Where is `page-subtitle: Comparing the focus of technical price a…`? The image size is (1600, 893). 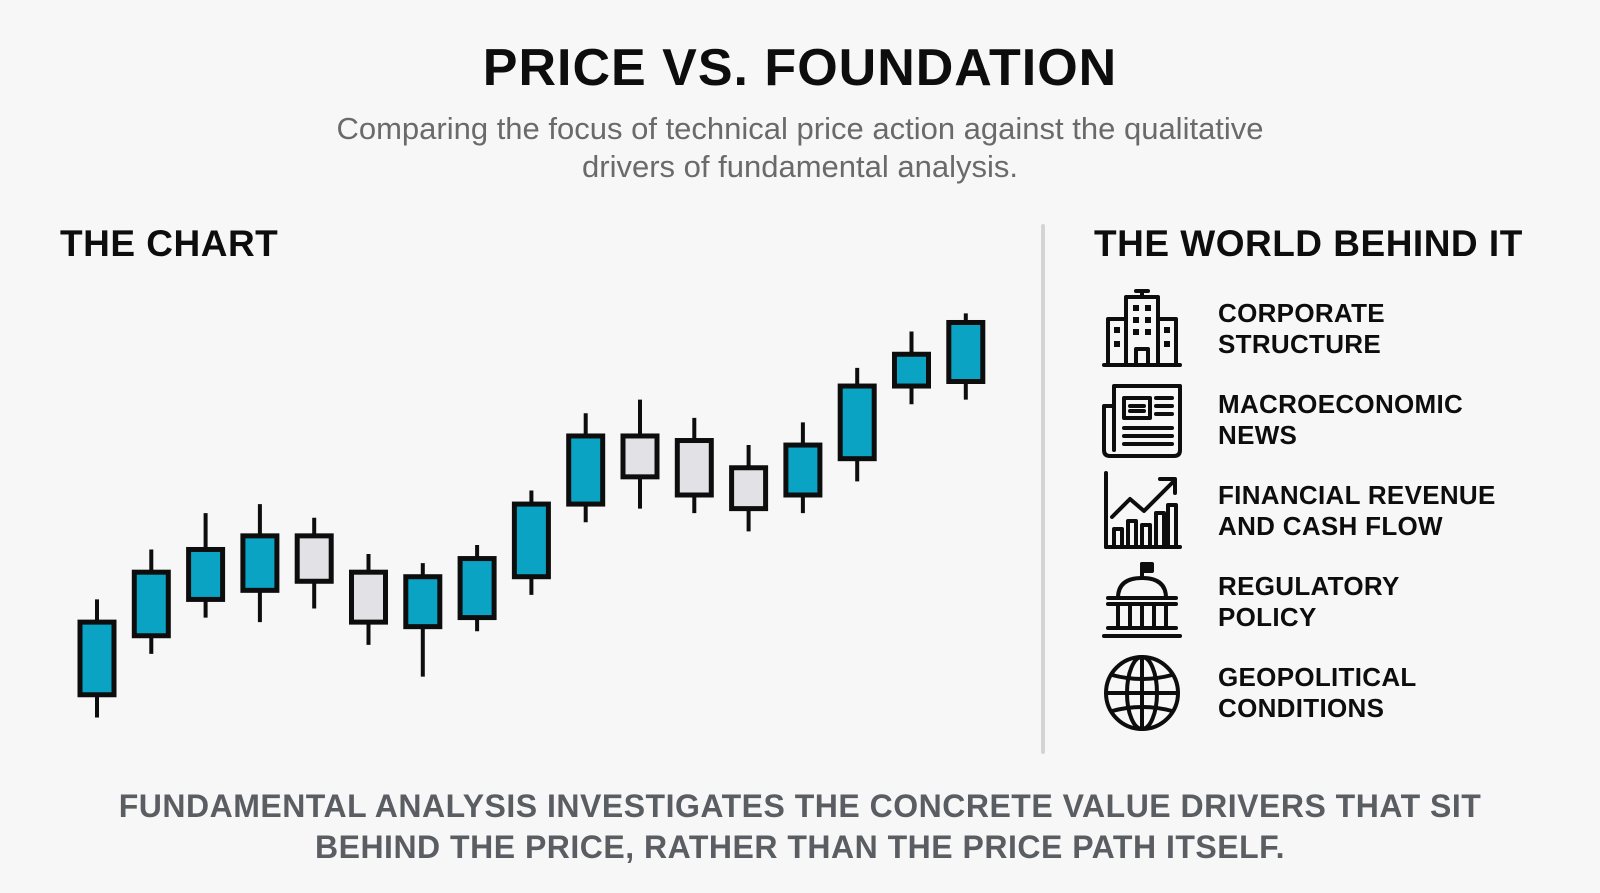 page-subtitle: Comparing the focus of technical price a… is located at coordinates (800, 147).